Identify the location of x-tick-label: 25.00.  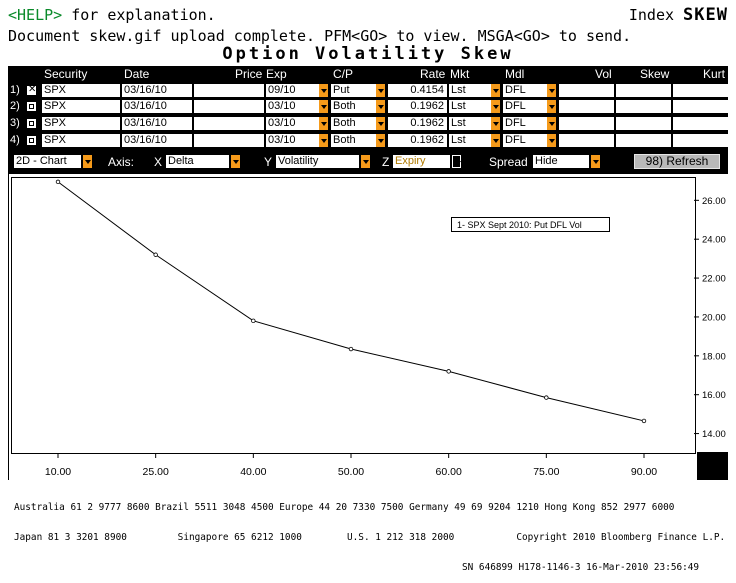
(156, 472).